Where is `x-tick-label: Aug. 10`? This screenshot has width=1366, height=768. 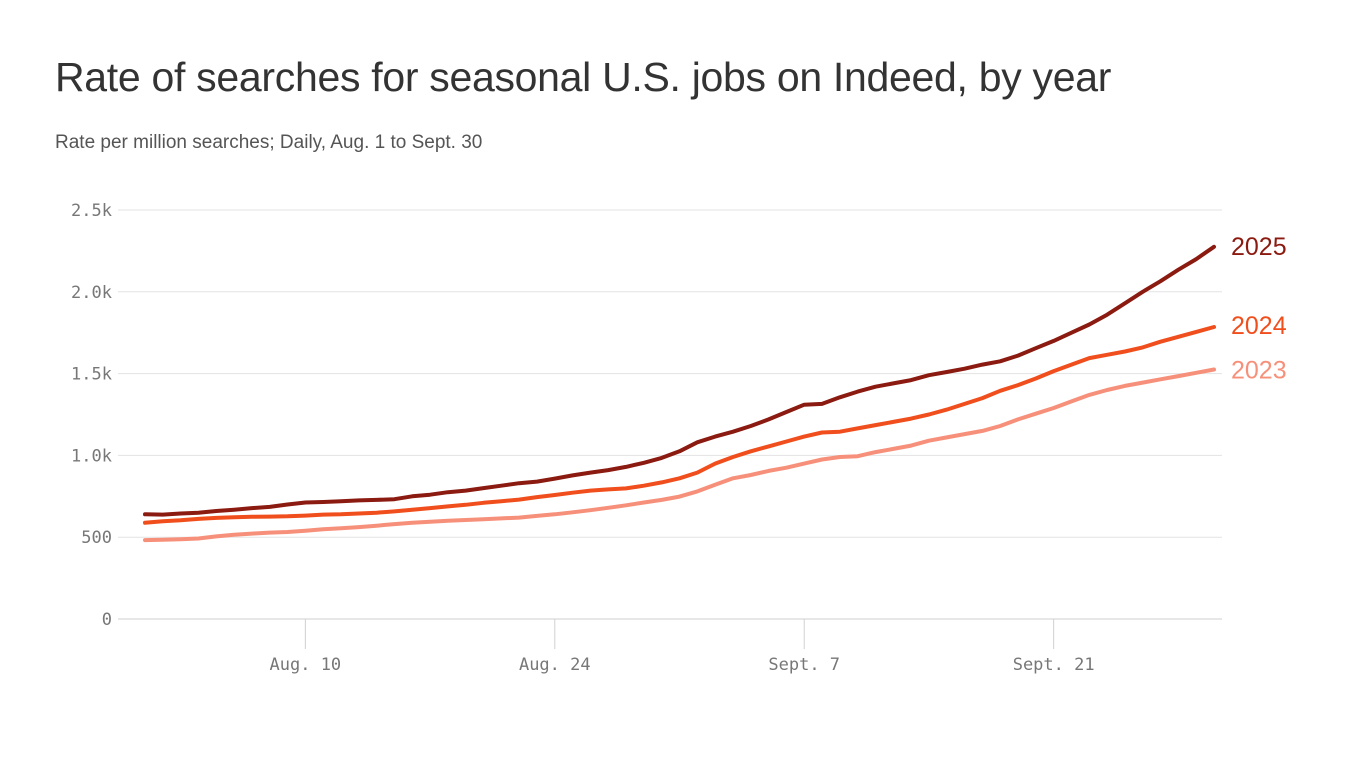
x-tick-label: Aug. 10 is located at coordinates (306, 665).